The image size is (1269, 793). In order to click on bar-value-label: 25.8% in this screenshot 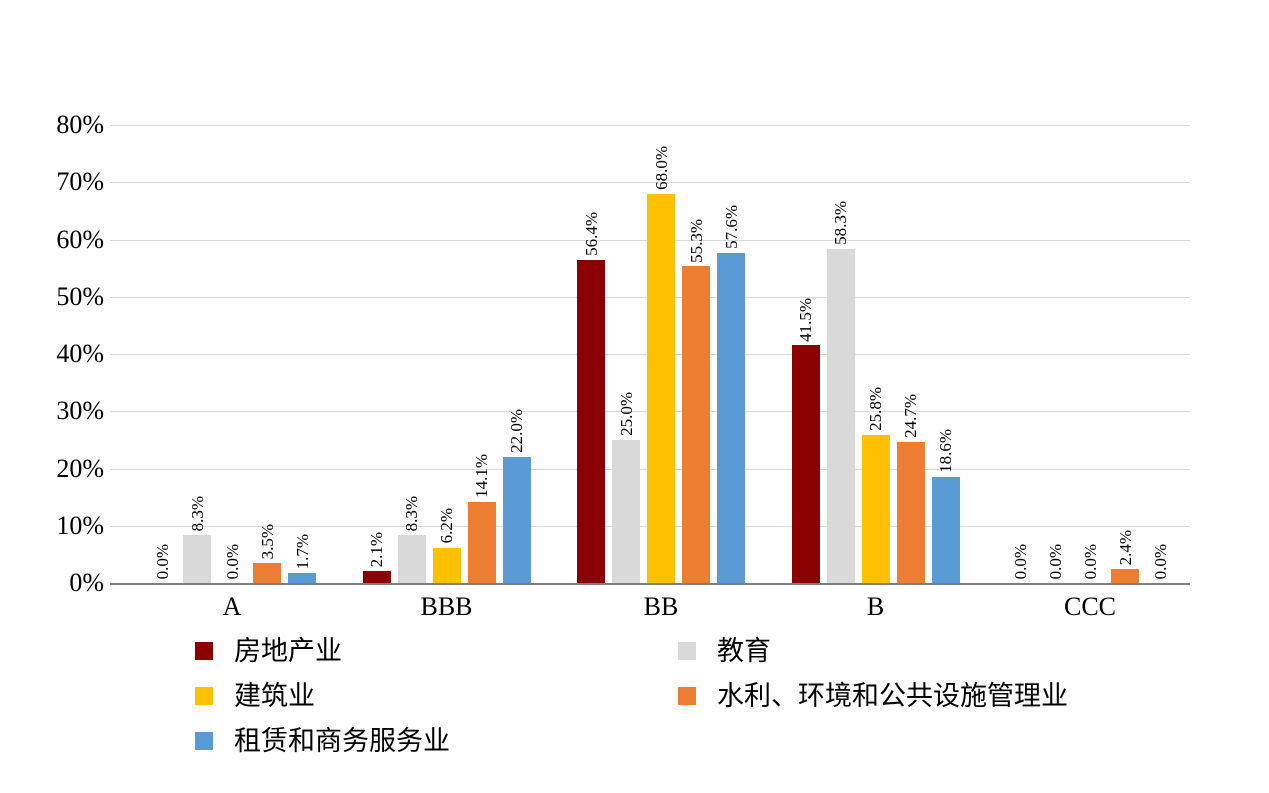, I will do `click(875, 409)`.